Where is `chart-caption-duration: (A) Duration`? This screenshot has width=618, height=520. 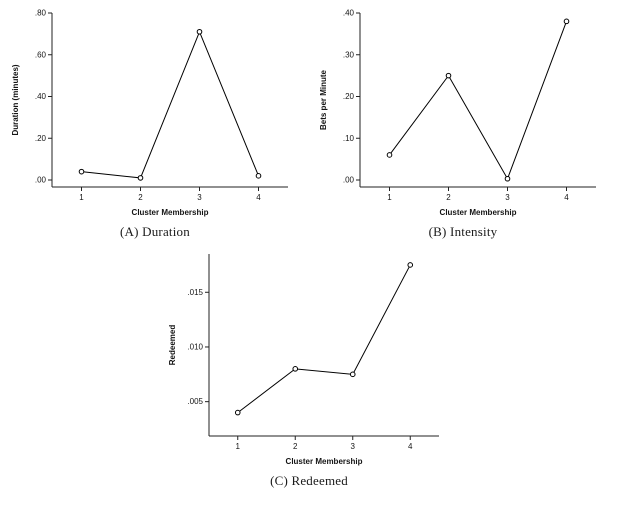
chart-caption-duration: (A) Duration is located at coordinates (155, 231).